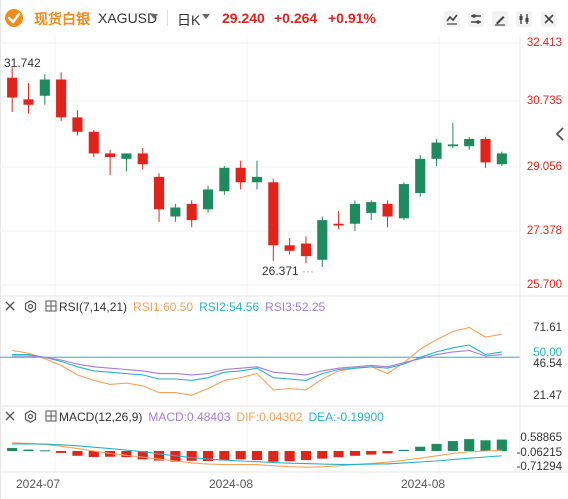 Image resolution: width=568 pixels, height=499 pixels. I want to click on settings-sliders-icon, so click(476, 19).